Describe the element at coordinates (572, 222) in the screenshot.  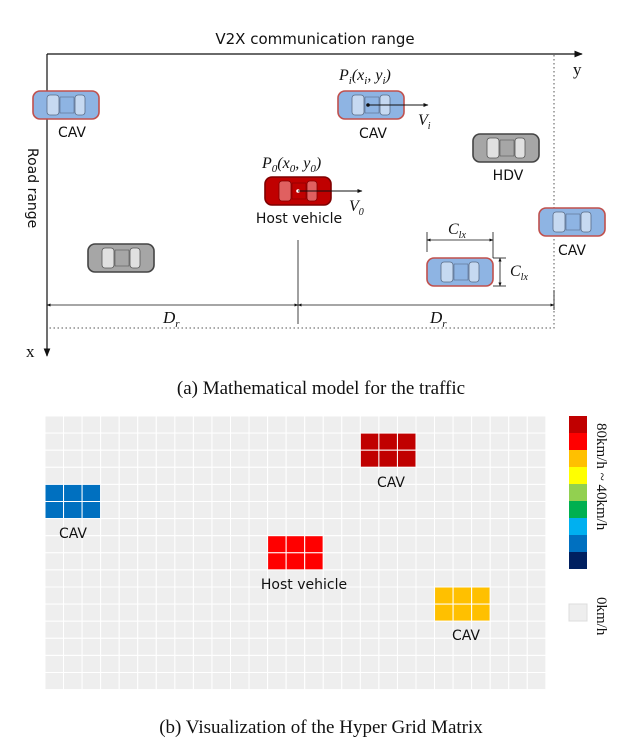
I see `cav-far-right-car` at that location.